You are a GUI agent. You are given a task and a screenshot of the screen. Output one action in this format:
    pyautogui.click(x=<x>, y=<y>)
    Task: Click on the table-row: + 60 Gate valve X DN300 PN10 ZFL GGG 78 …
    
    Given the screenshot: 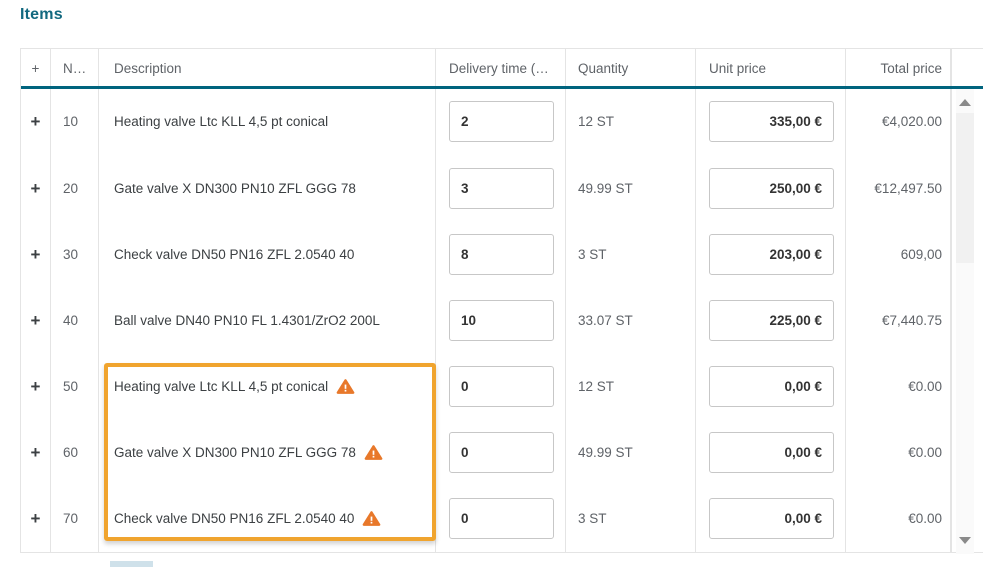 What is the action you would take?
    pyautogui.click(x=486, y=452)
    